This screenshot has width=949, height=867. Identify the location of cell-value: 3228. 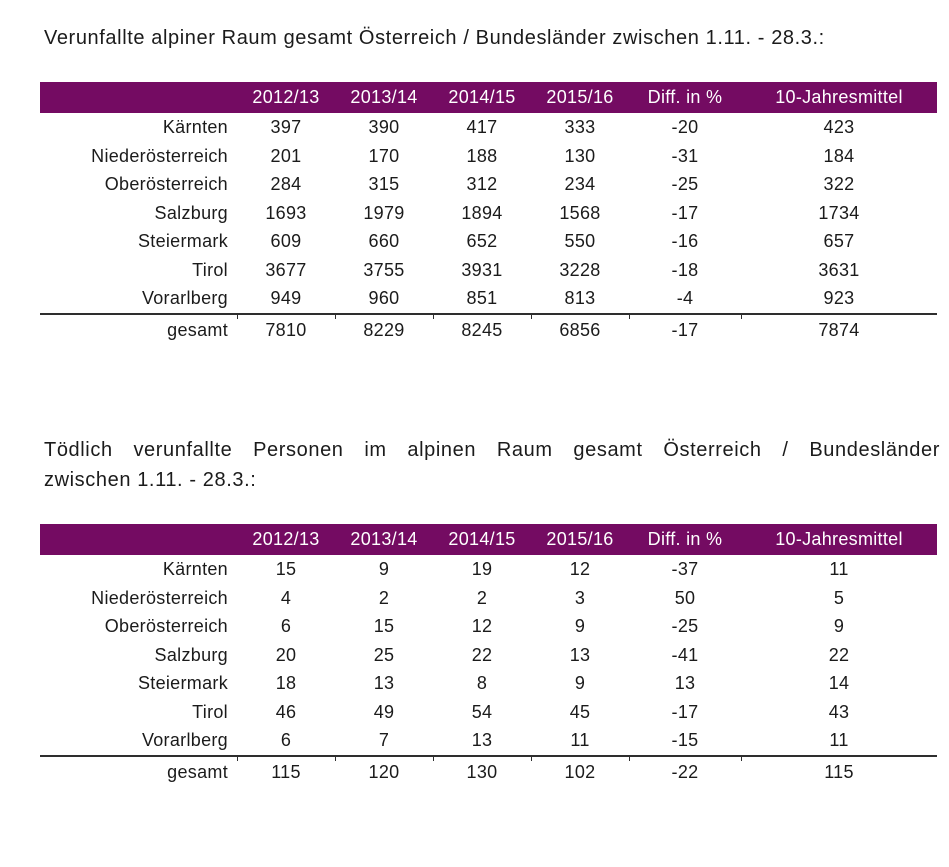
(580, 269).